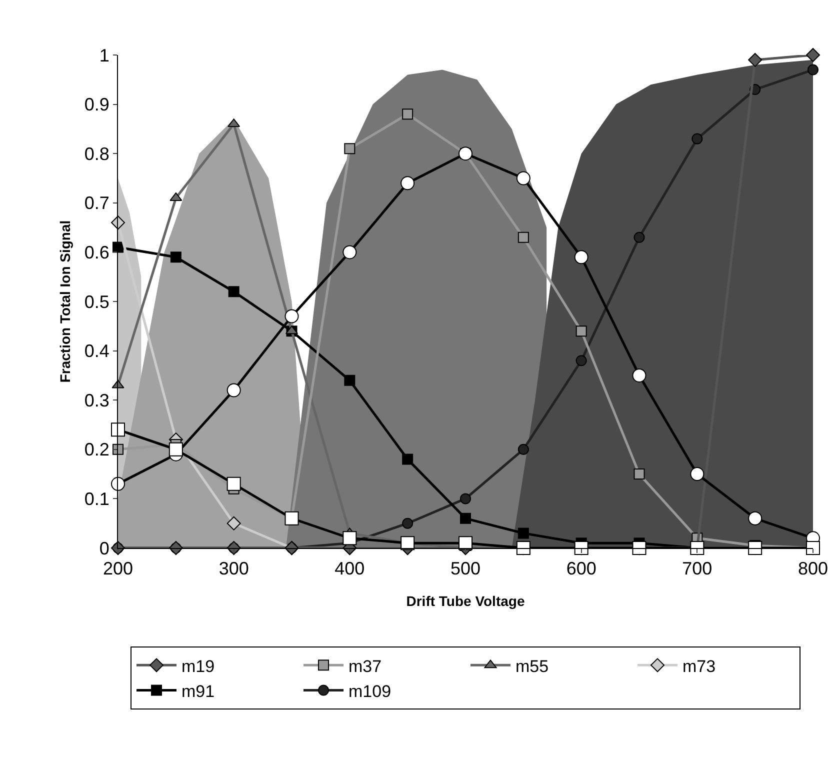 This screenshot has width=840, height=770. I want to click on y-tick-label: 0.5, so click(97, 302).